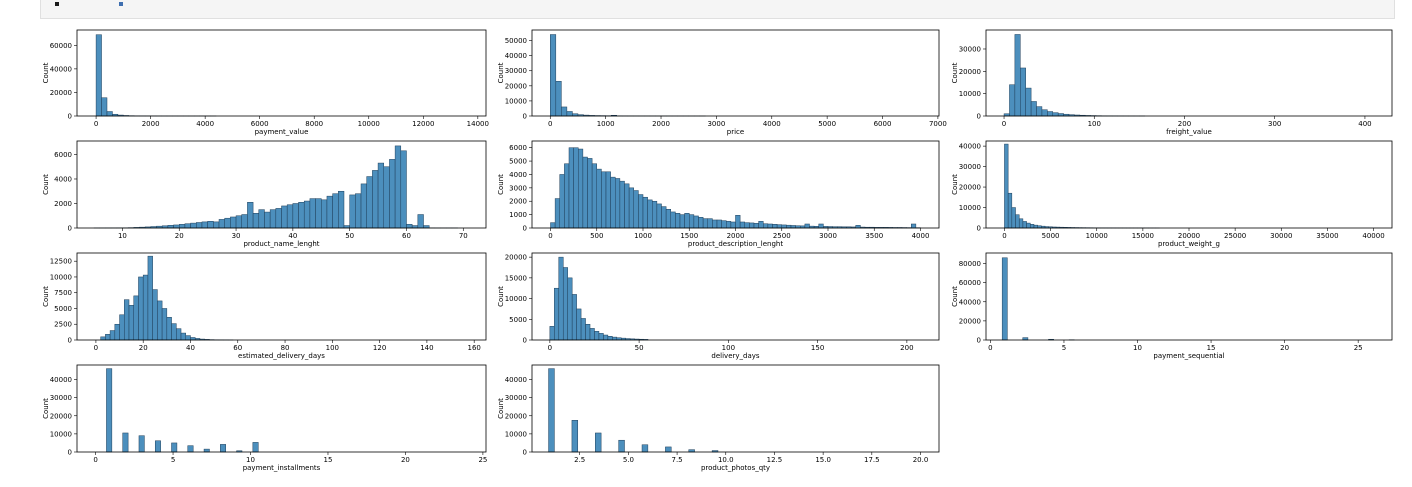 This screenshot has height=487, width=1412. What do you see at coordinates (516, 71) in the screenshot?
I see `y-tick-label: 30000` at bounding box center [516, 71].